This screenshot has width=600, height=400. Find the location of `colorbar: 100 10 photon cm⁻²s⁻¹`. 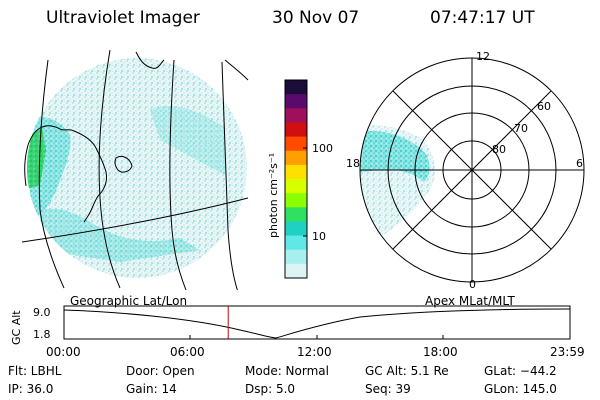

colorbar: 100 10 photon cm⁻²s⁻¹ is located at coordinates (300, 179).